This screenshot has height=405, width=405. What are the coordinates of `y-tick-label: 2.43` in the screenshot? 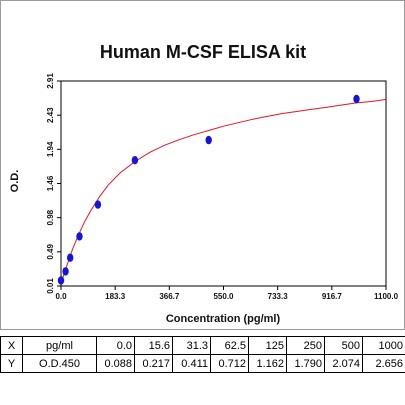 It's located at (50, 115).